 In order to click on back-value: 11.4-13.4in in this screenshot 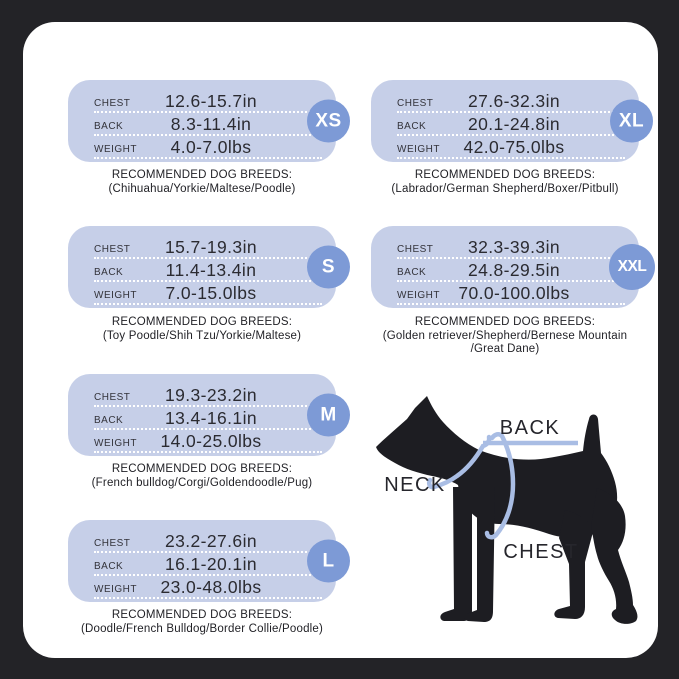, I will do `click(211, 270)`.